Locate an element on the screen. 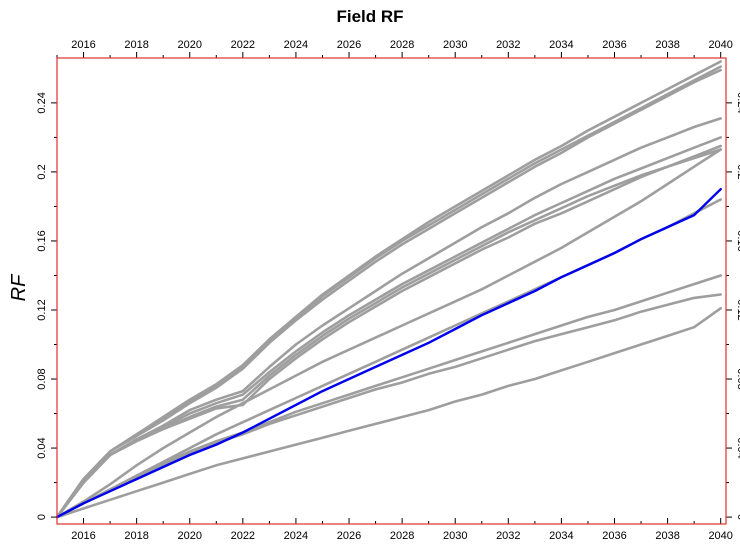  y-left-tick-label: 0.04 is located at coordinates (42, 447).